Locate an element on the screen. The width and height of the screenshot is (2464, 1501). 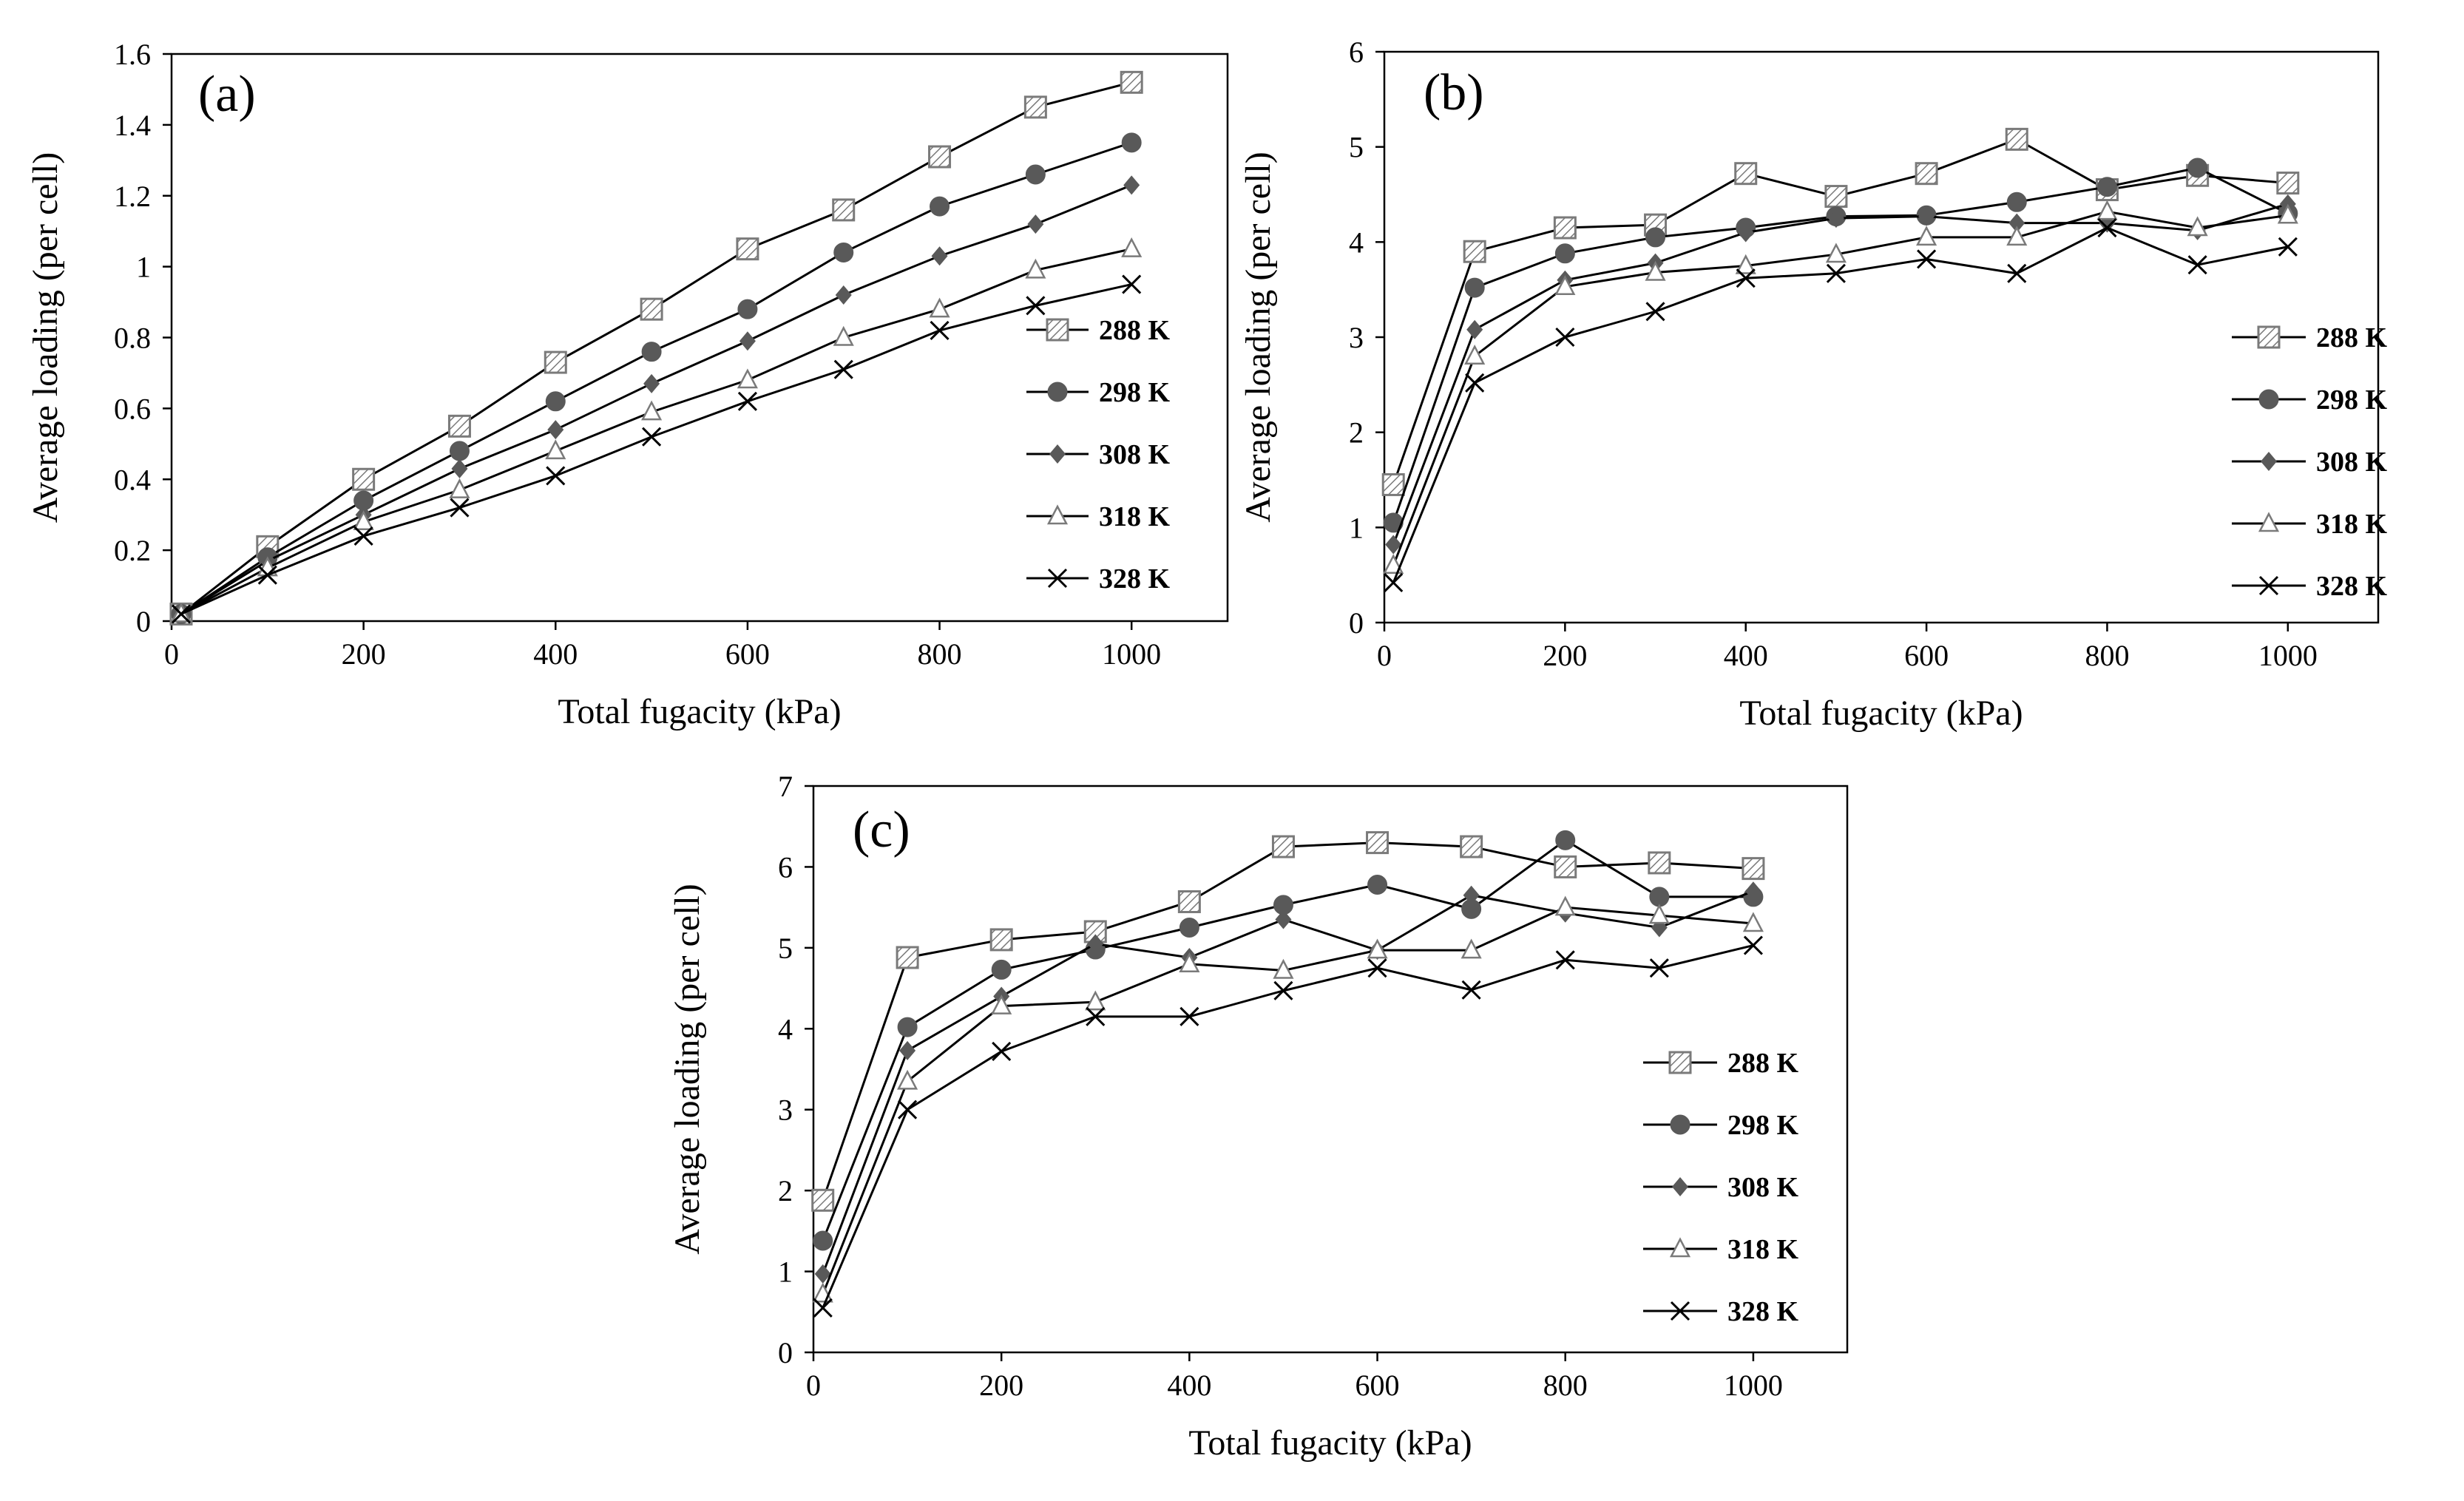
y-tick-label: 1.4 is located at coordinates (133, 126).